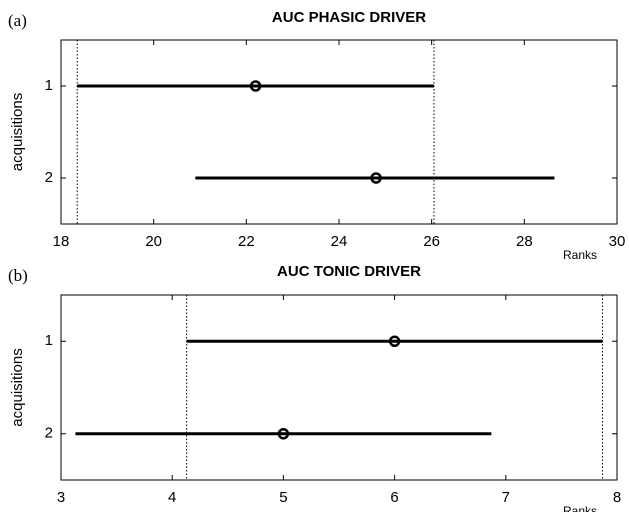  What do you see at coordinates (506, 497) in the screenshot?
I see `x-tick-label: 7` at bounding box center [506, 497].